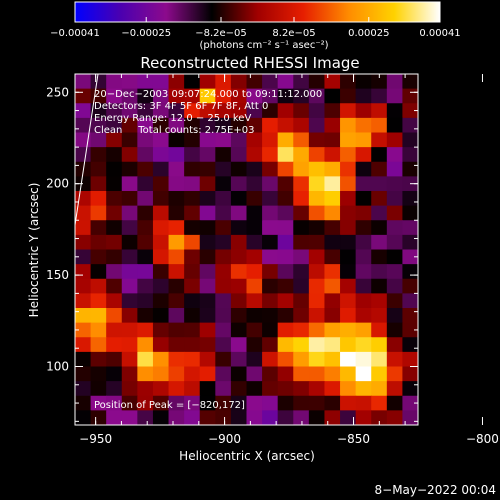 The image size is (500, 500). Describe the element at coordinates (293, 33) in the screenshot. I see `colorbar-tick-label: 8.2e−05` at that location.